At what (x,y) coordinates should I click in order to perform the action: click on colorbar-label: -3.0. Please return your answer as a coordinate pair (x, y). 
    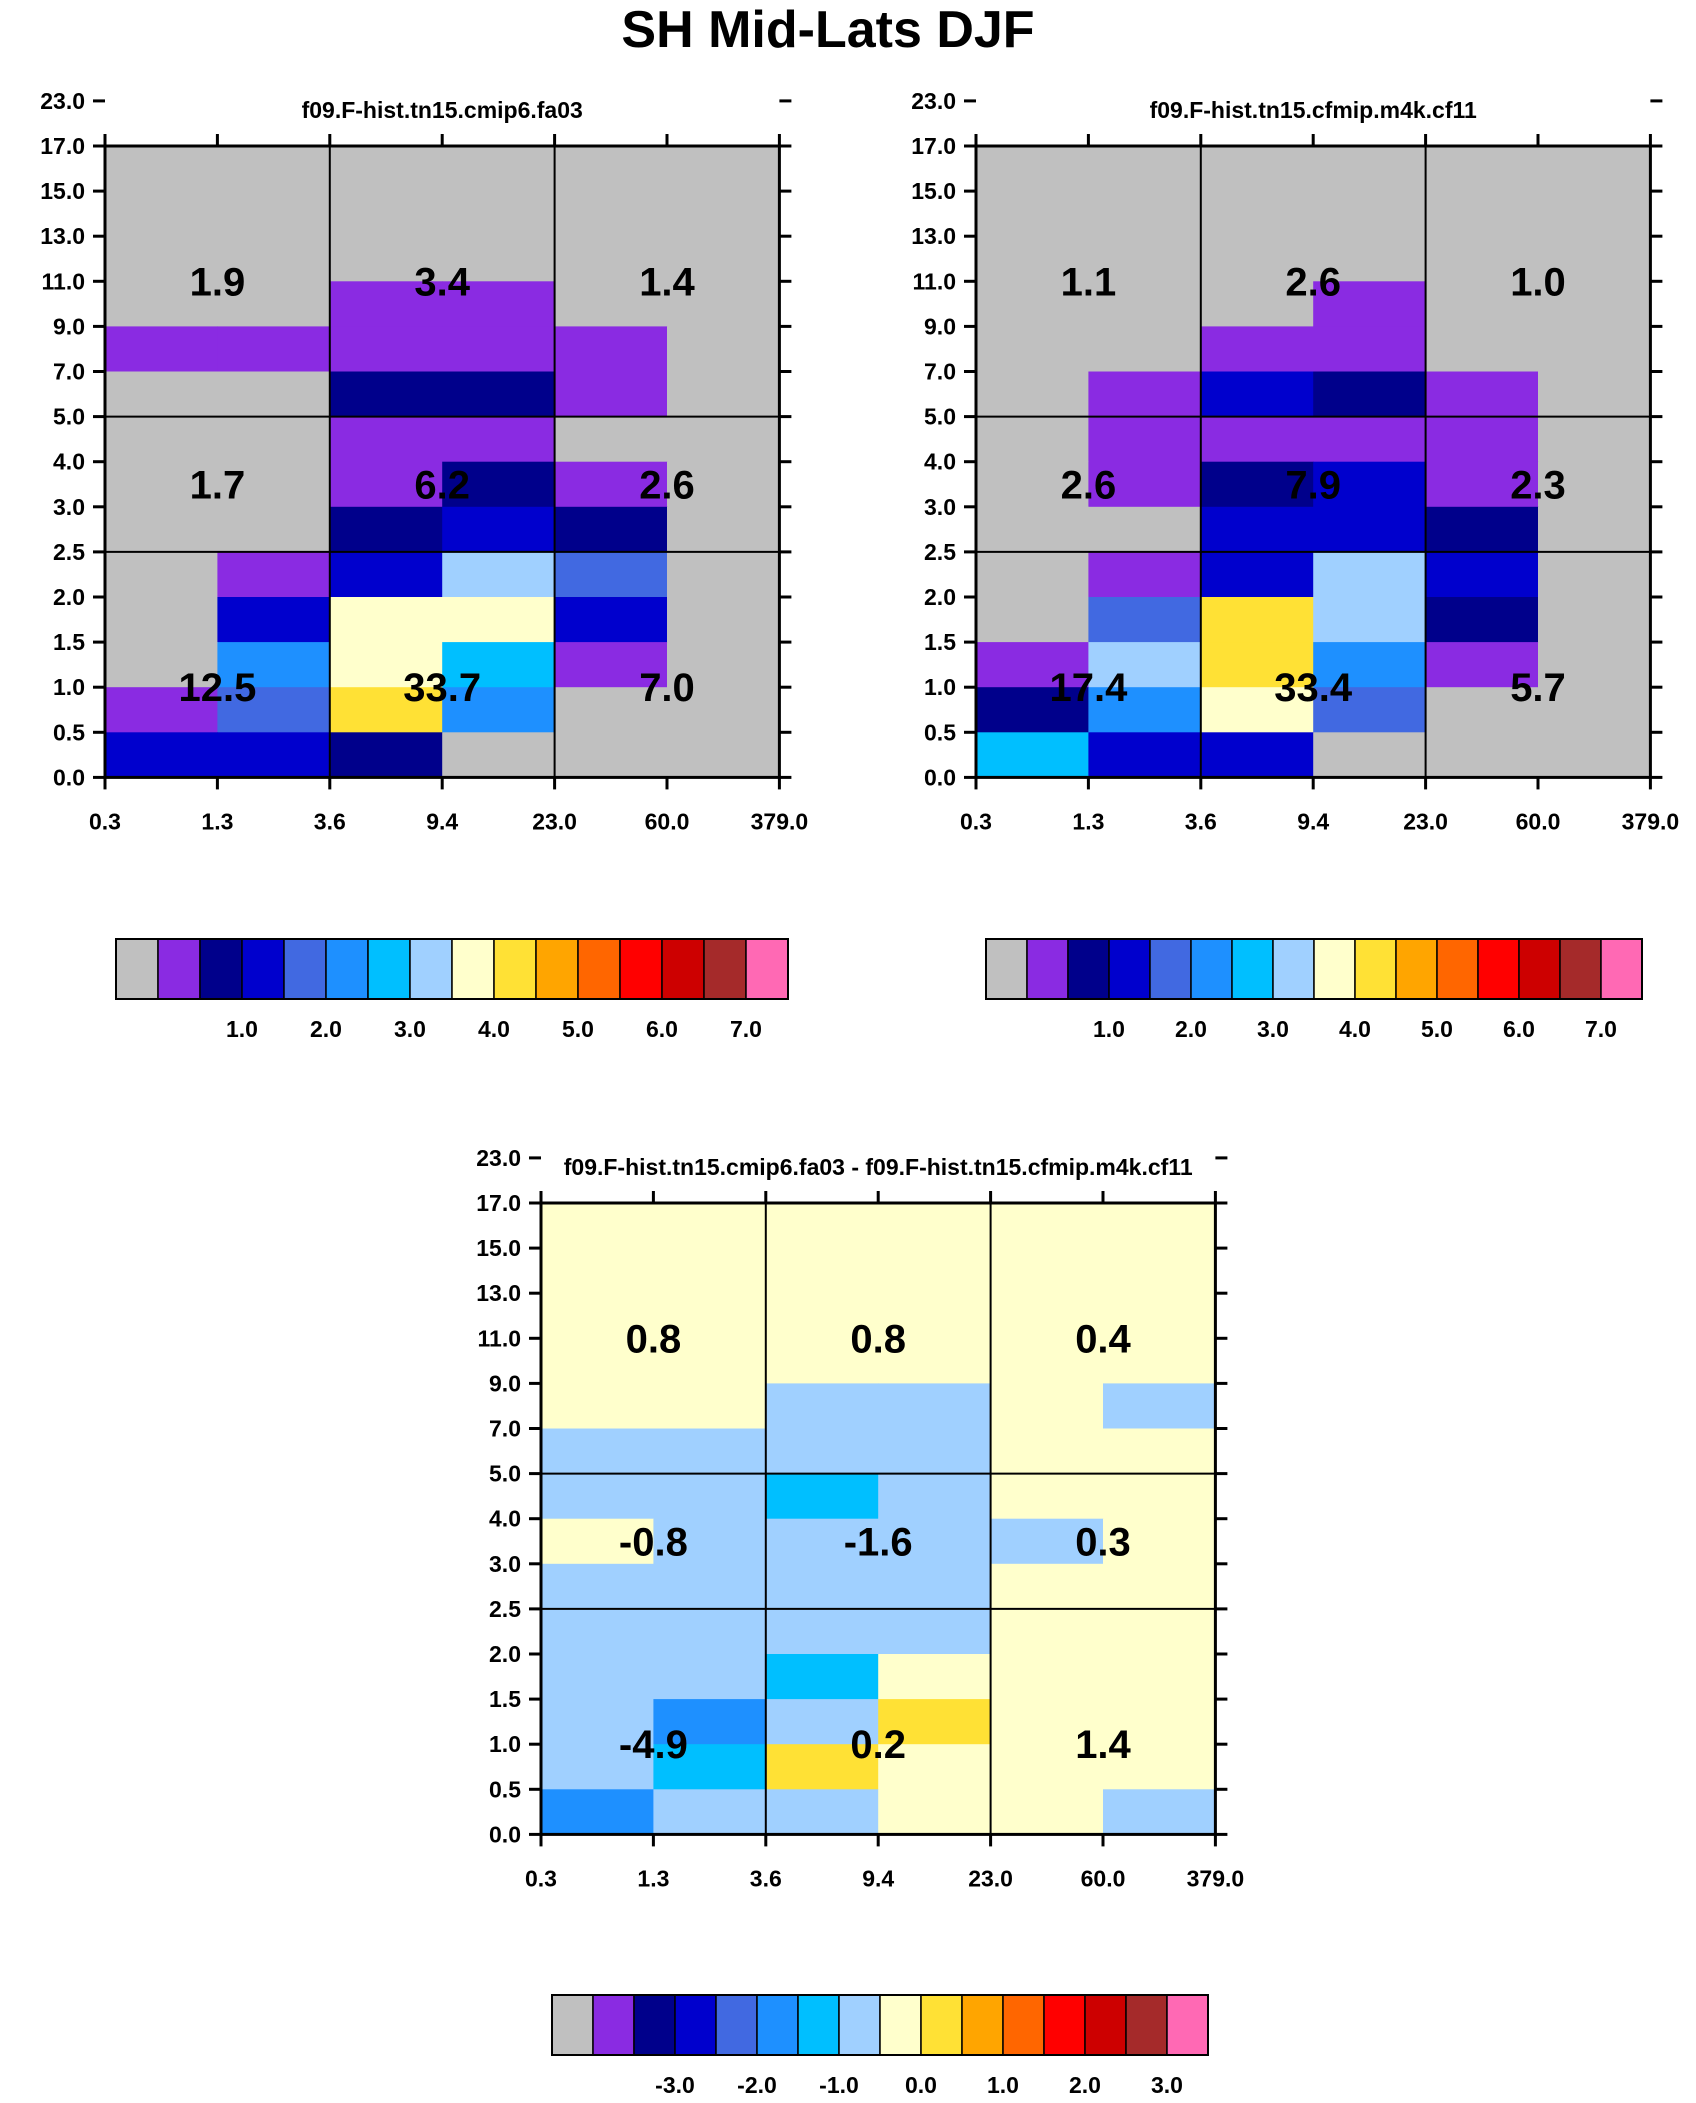
    Looking at the image, I should click on (675, 2085).